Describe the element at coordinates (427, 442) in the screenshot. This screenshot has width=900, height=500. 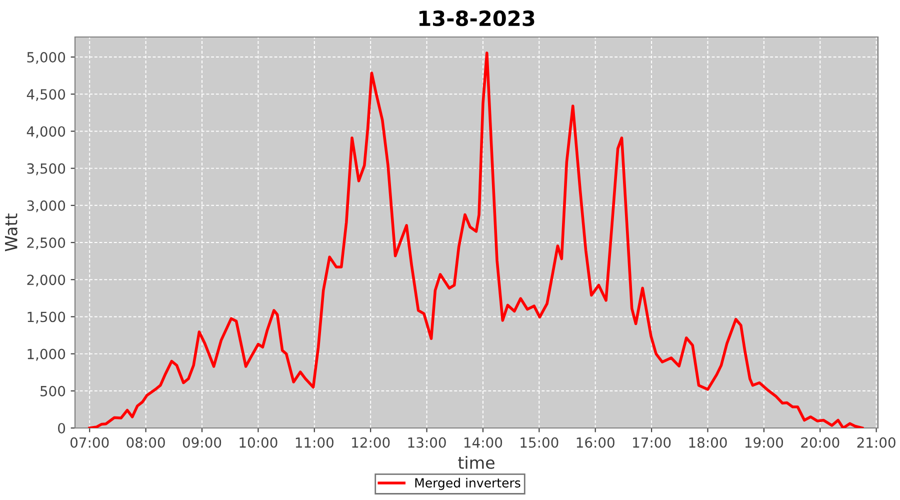
I see `x-tick-label: 13:00` at that location.